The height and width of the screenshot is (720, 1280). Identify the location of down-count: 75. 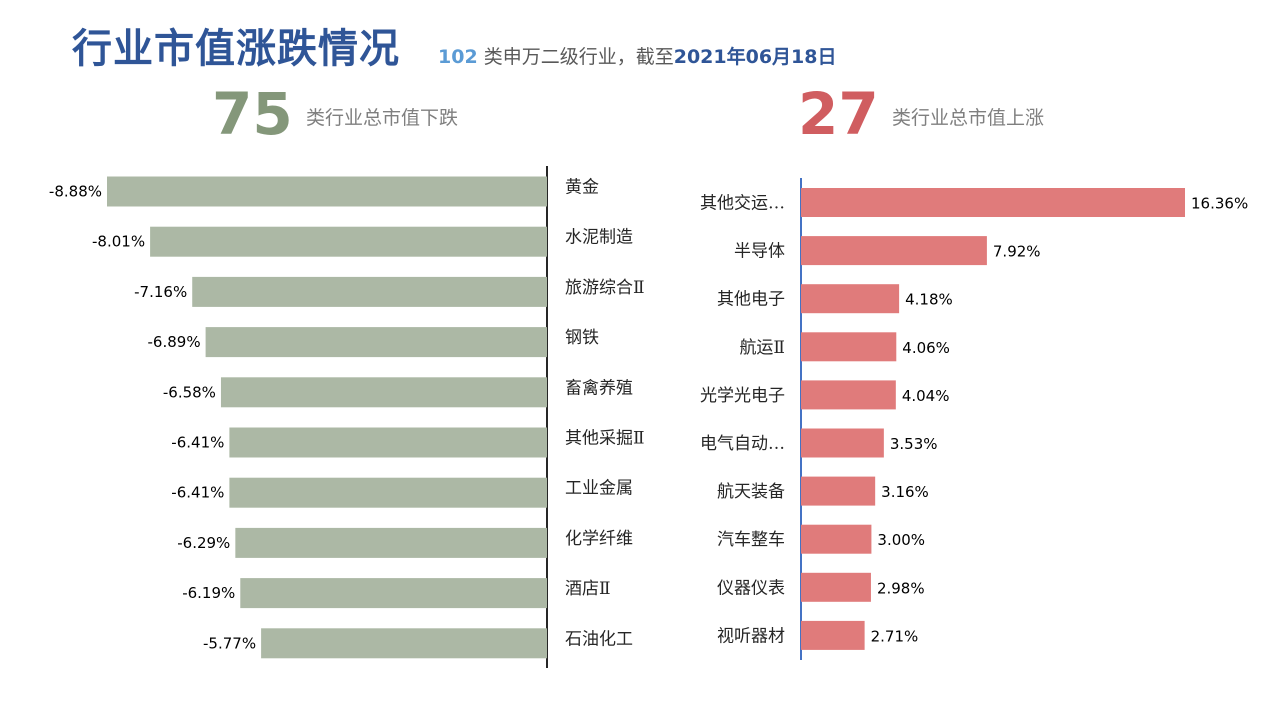
(252, 114).